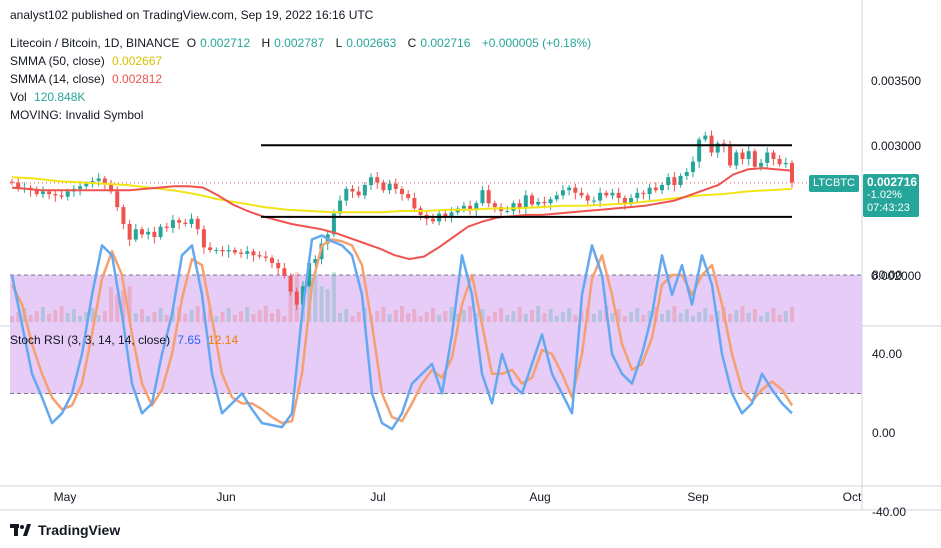  I want to click on smma50-legend: SMMA (50, close) 0.002667, so click(88, 61).